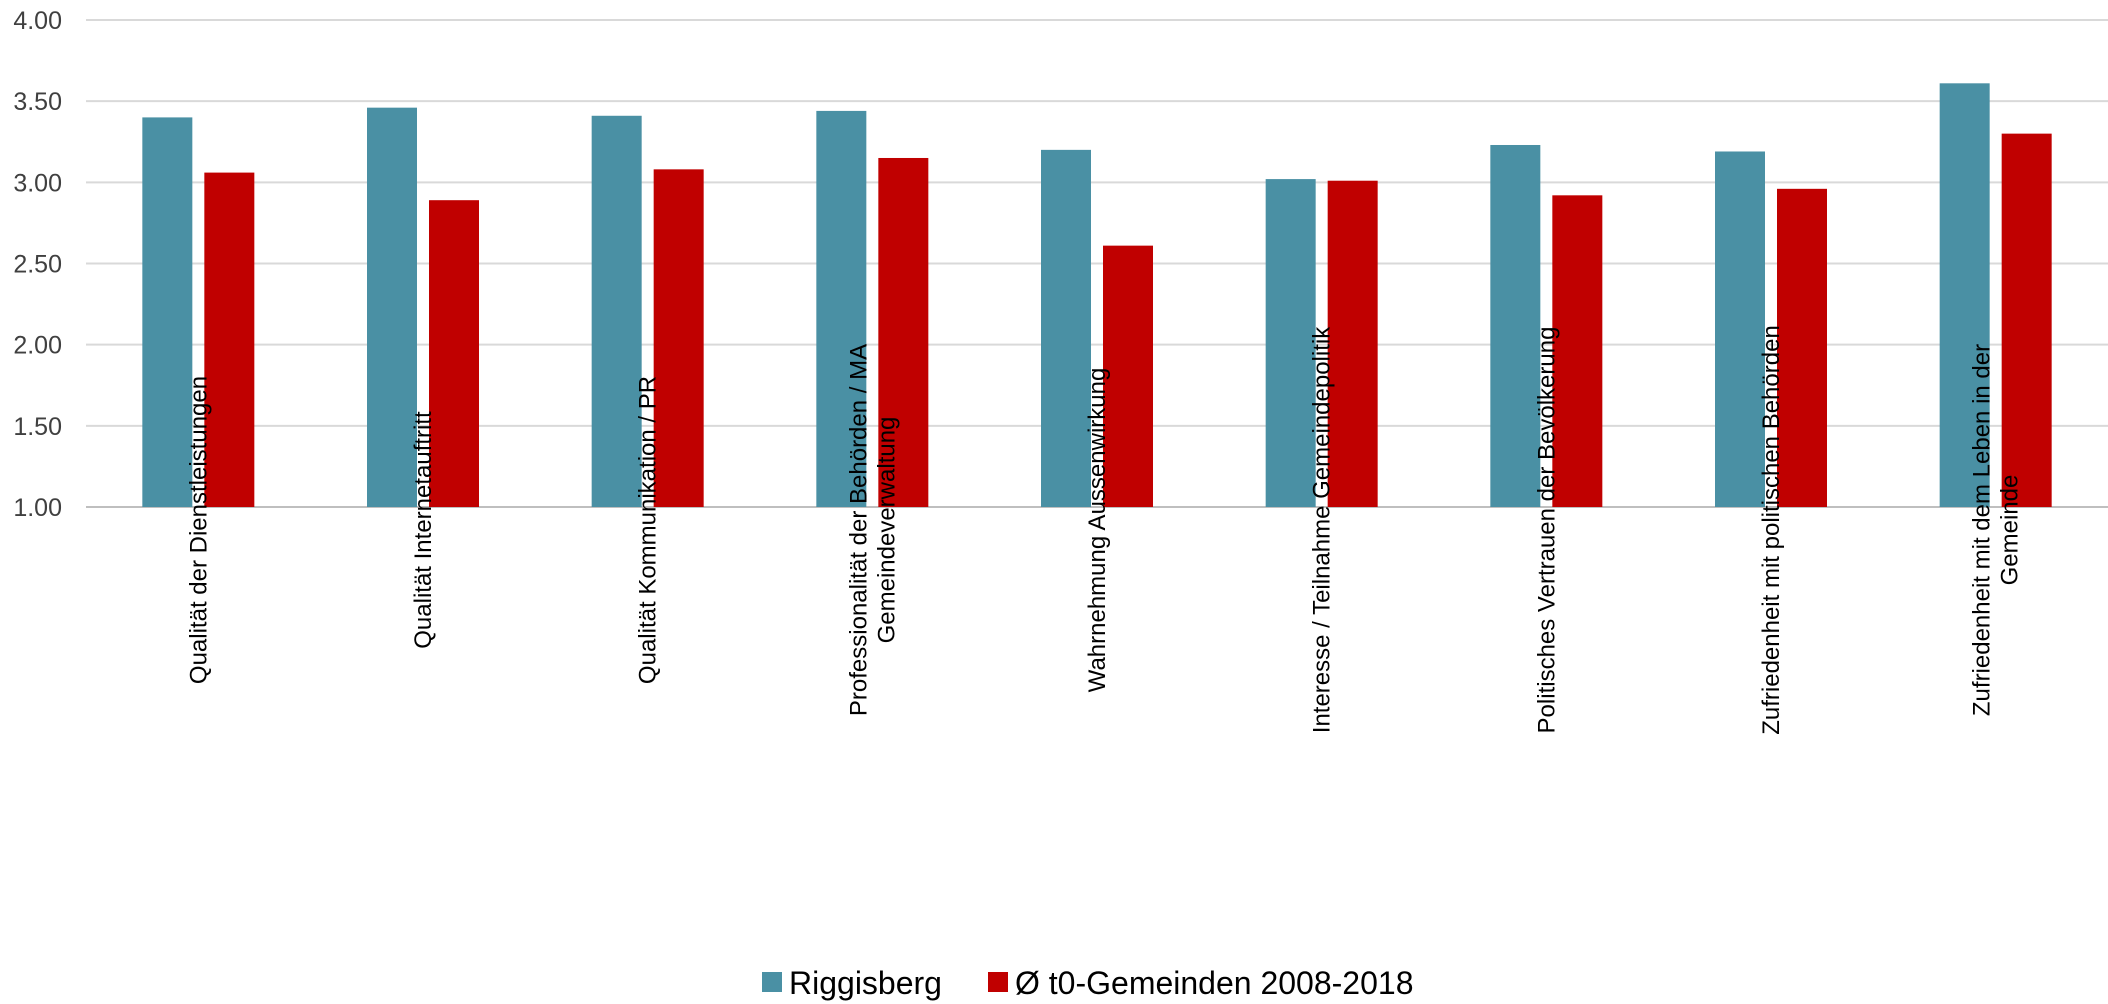 Image resolution: width=2108 pixels, height=1004 pixels. I want to click on y-axis-ticks: 1.00 1.50 2.00 2.50 3.00 3.50 4.00, so click(37, 264).